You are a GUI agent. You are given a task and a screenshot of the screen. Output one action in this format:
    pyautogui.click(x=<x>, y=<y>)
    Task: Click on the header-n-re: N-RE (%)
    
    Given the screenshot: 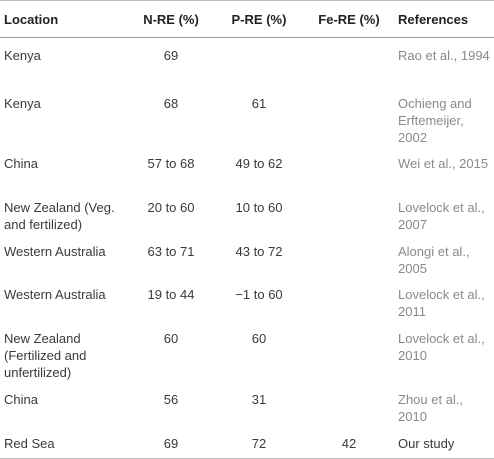 What is the action you would take?
    pyautogui.click(x=171, y=19)
    